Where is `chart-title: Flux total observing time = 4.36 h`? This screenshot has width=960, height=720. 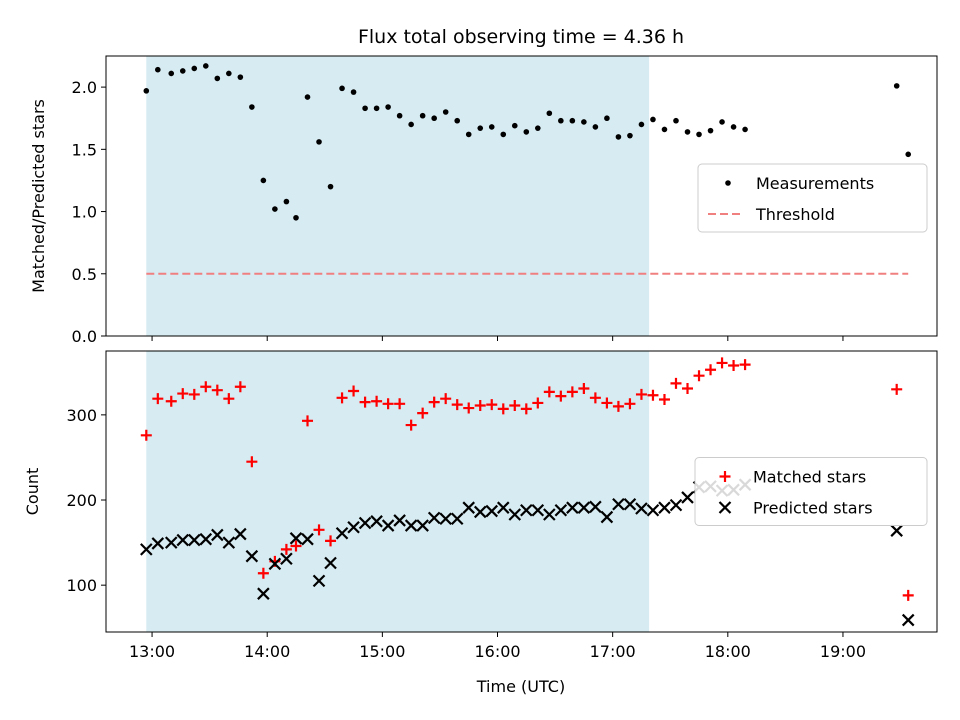
chart-title: Flux total observing time = 4.36 h is located at coordinates (521, 37).